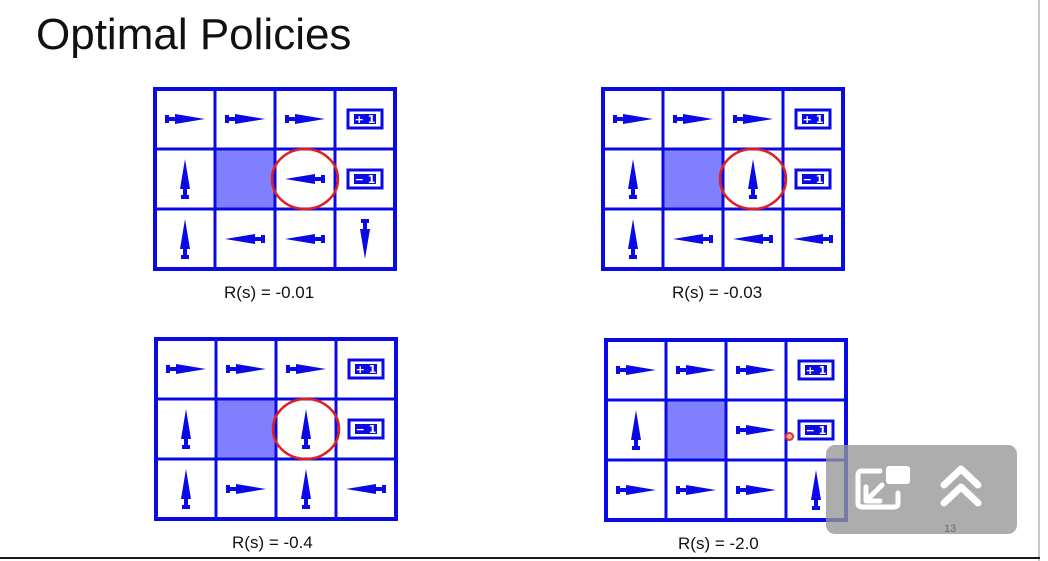  Describe the element at coordinates (718, 543) in the screenshot. I see `policy-caption-4: R(s) = -2.0` at that location.